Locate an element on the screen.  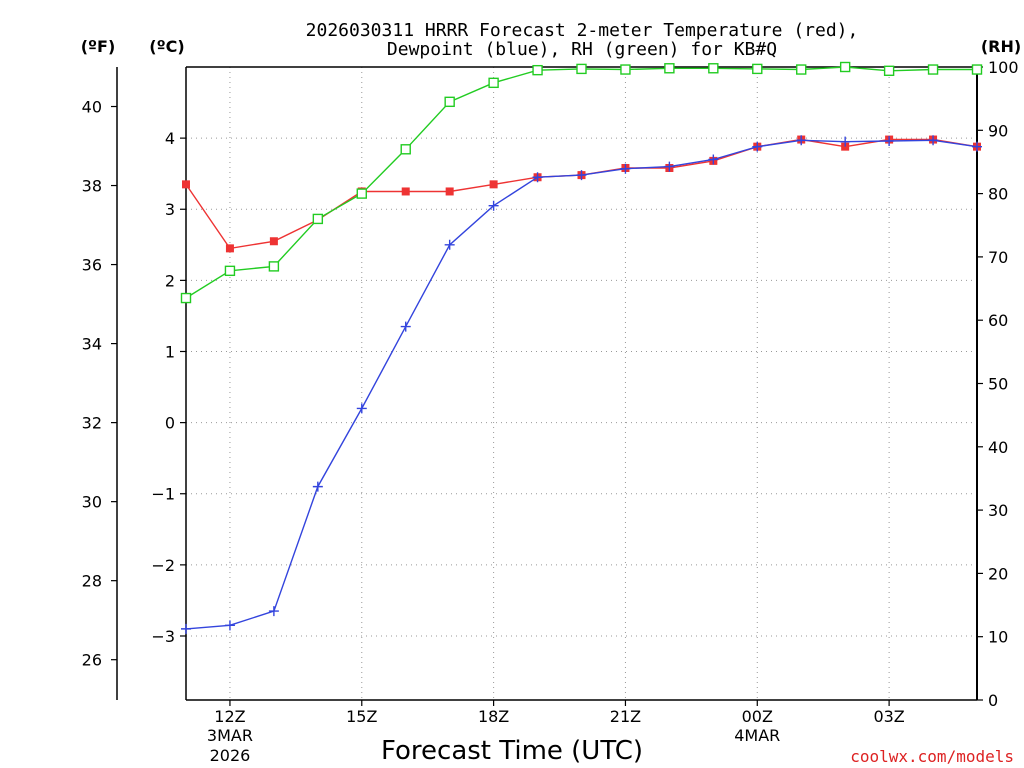
rh-tick-label: 90 is located at coordinates (998, 130).